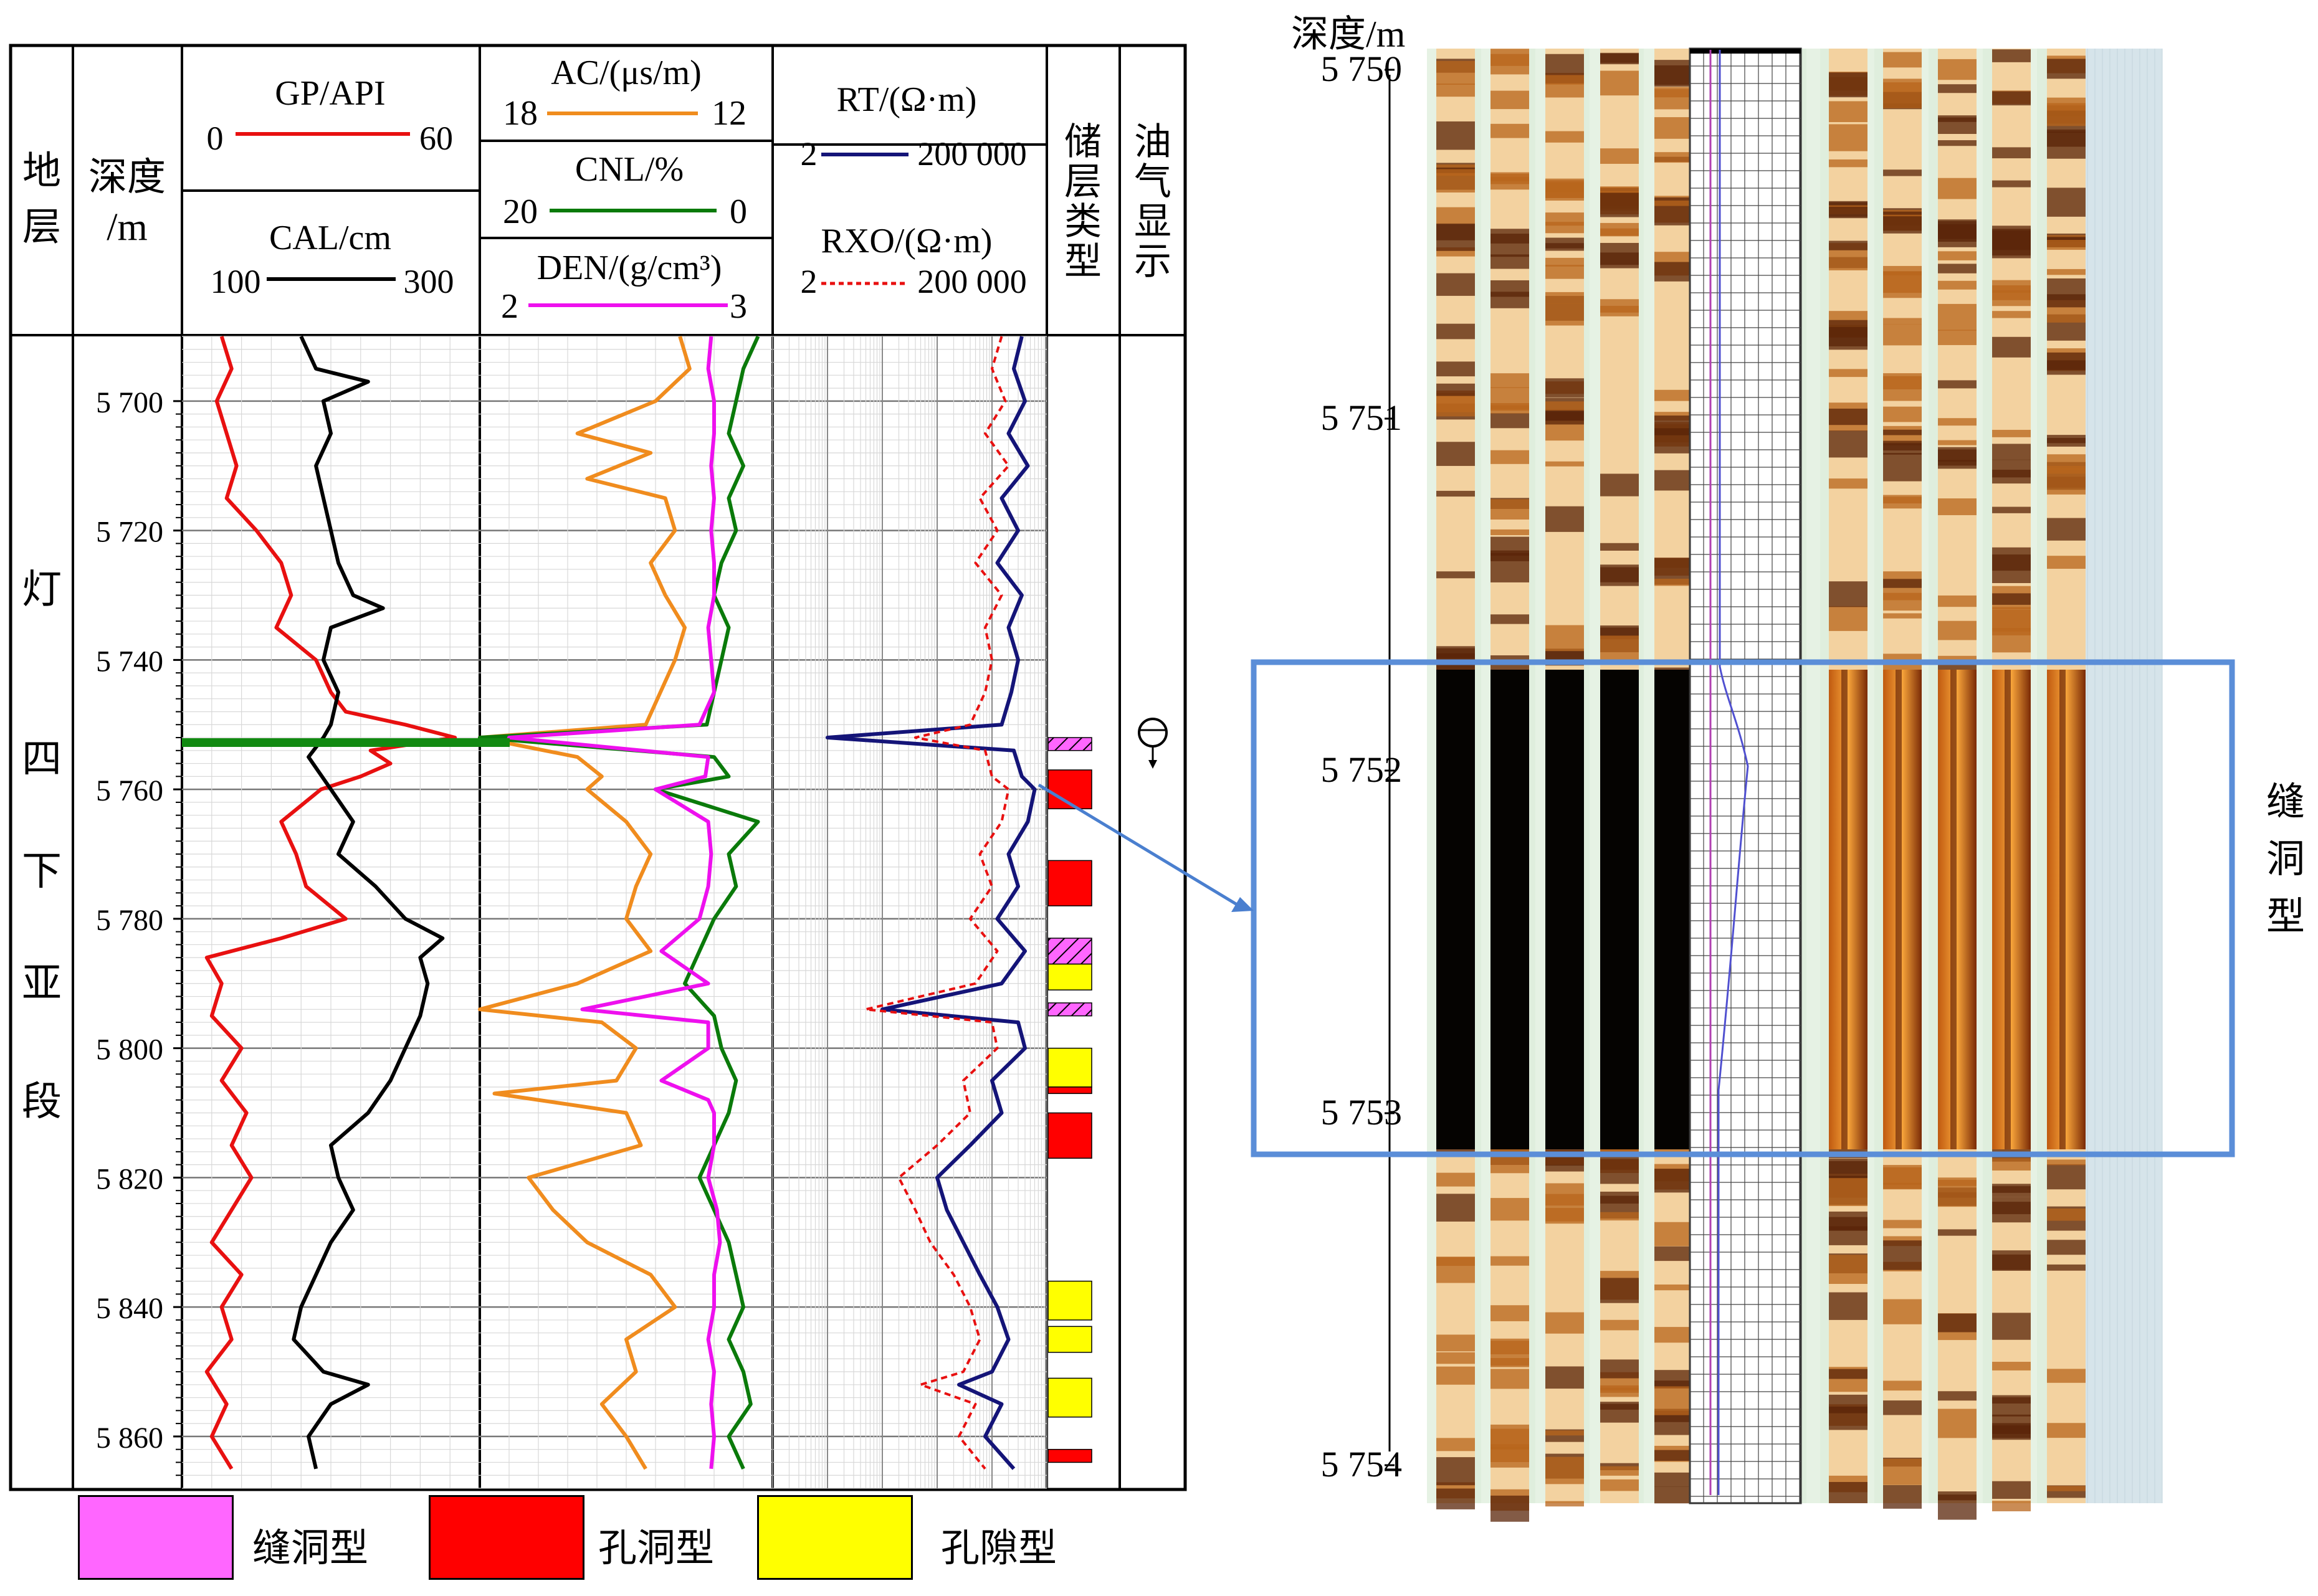 This screenshot has width=2318, height=1596. Describe the element at coordinates (1153, 743) in the screenshot. I see `oil-show-symbol` at that location.